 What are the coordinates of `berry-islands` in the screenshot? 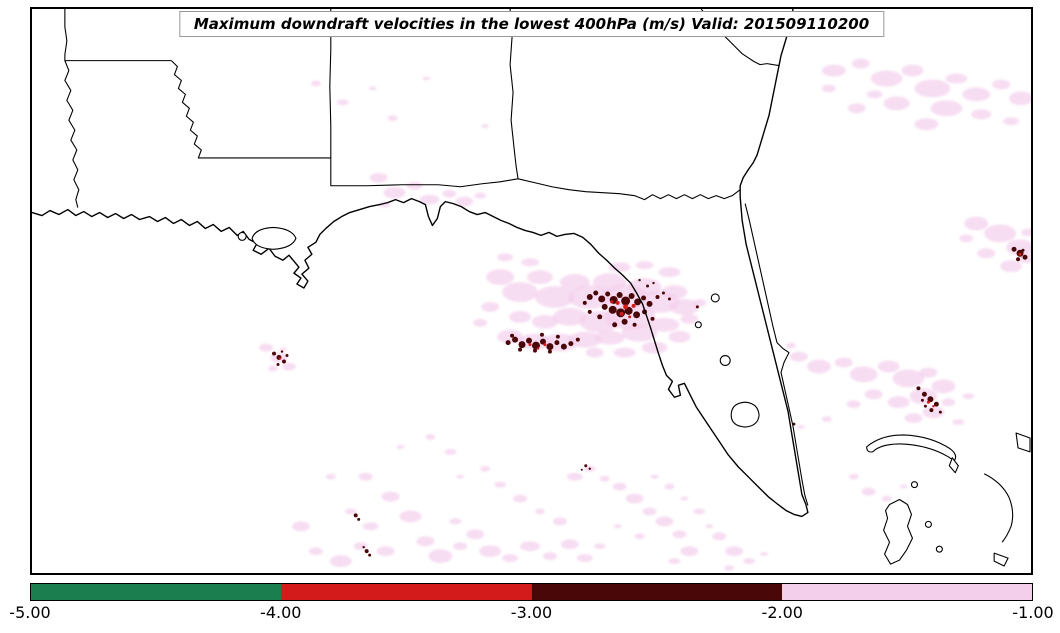 It's located at (928, 524).